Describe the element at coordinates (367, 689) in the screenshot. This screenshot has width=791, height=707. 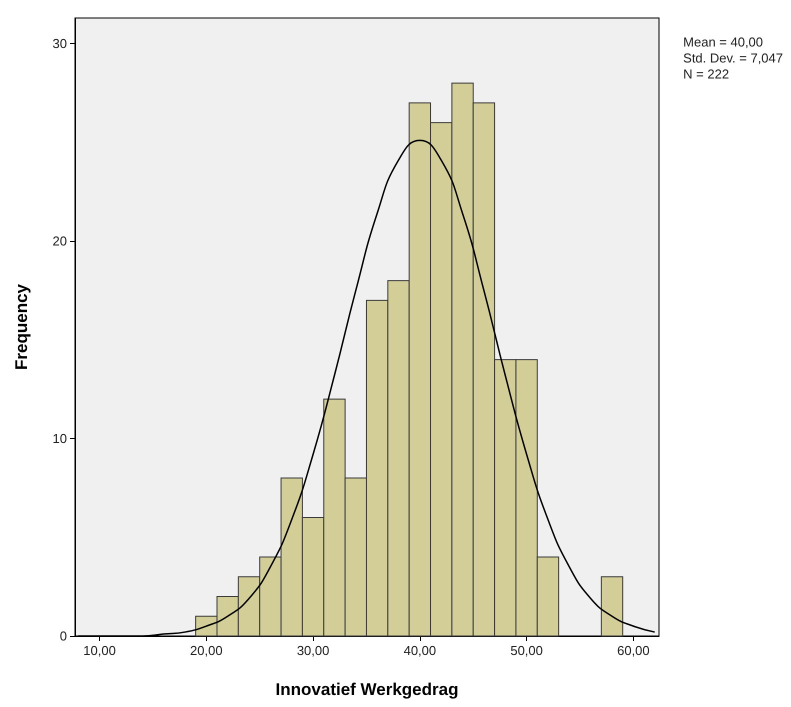
I see `x-axis-title: Innovatief Werkgedrag` at that location.